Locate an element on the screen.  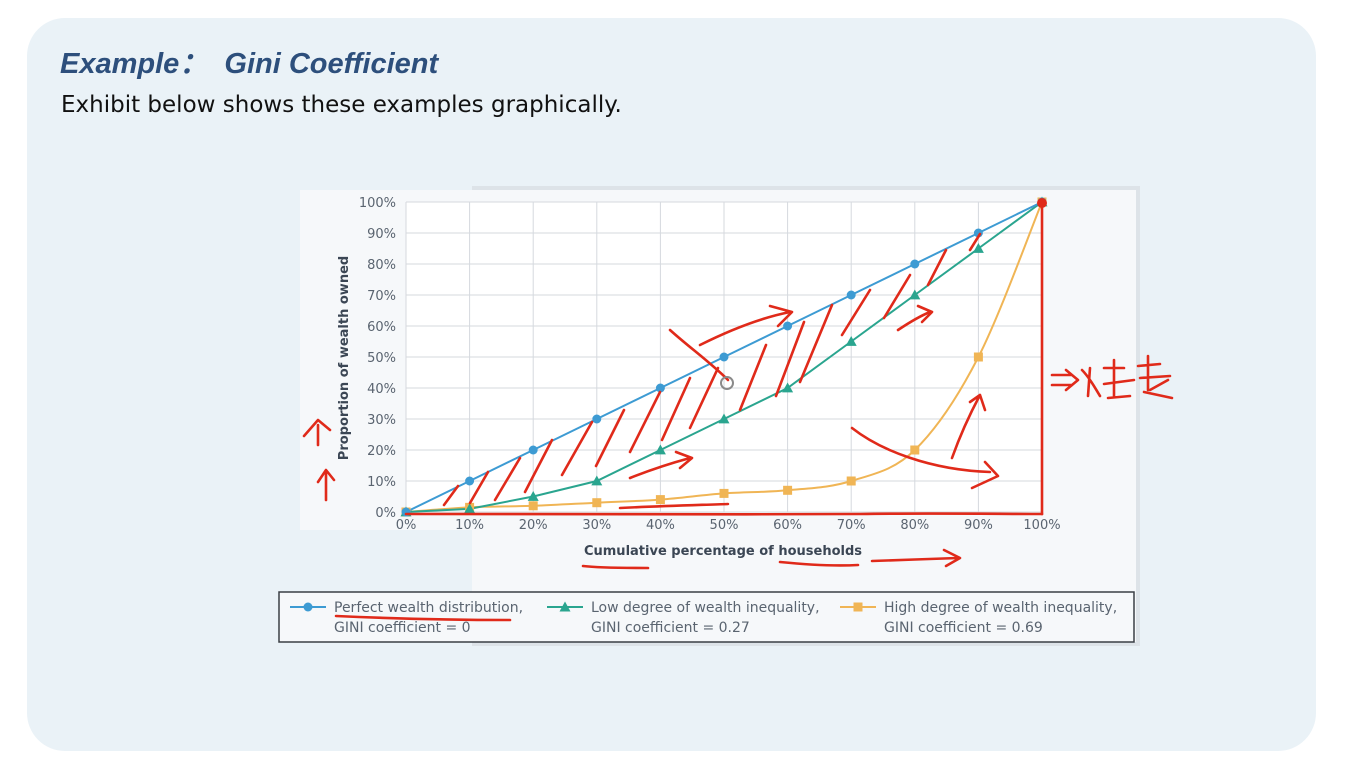
y-axis-ticks: 0% 10% 20% 30% 40% 50% 60% 70% 80% 90% 100% is located at coordinates (377, 358).